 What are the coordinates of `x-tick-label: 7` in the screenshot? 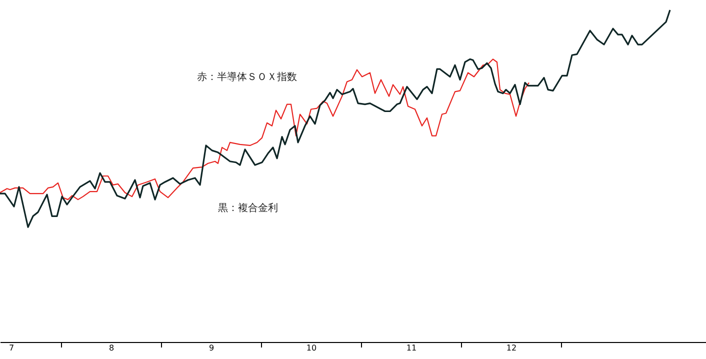 It's located at (11, 348).